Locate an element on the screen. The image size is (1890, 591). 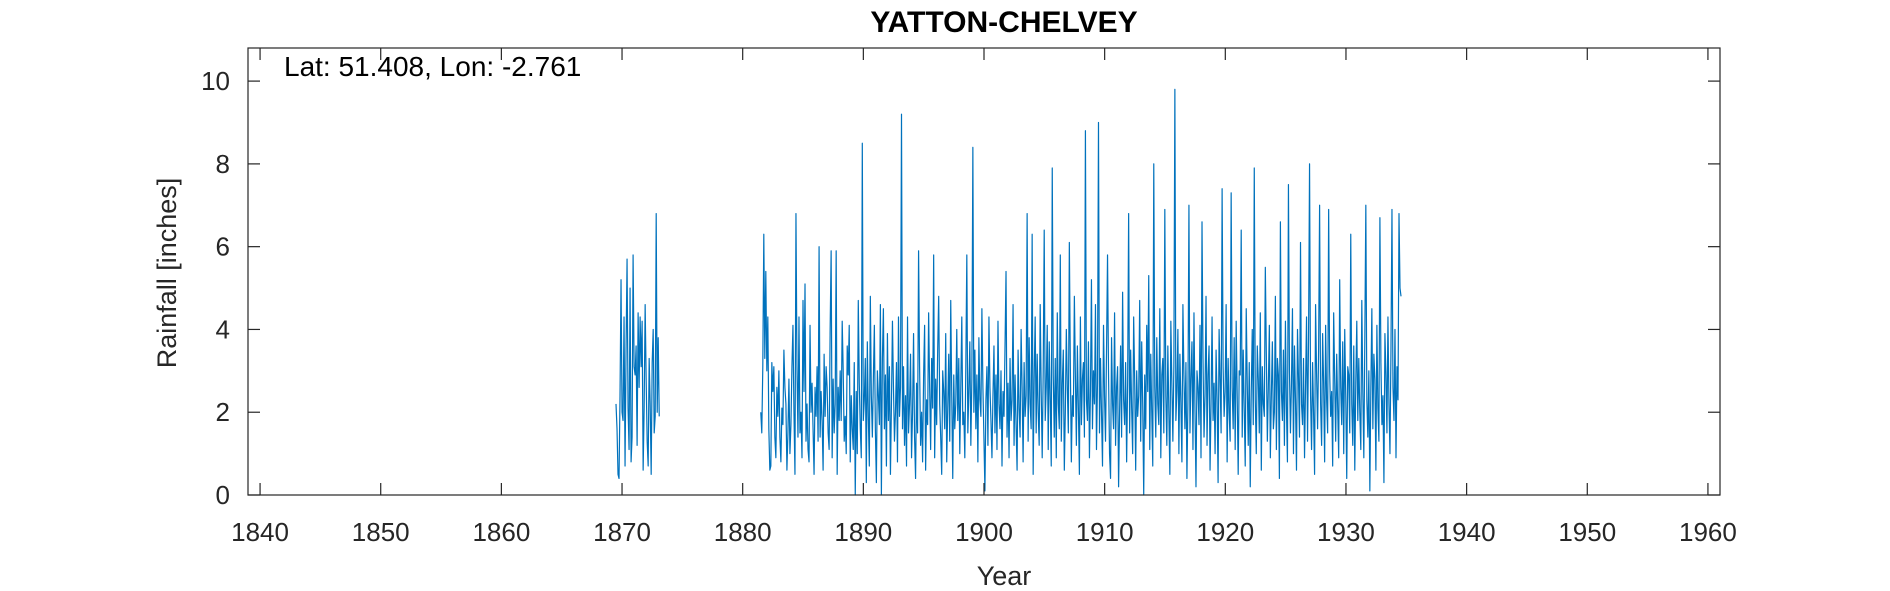
y-tick-label: 2 is located at coordinates (223, 412).